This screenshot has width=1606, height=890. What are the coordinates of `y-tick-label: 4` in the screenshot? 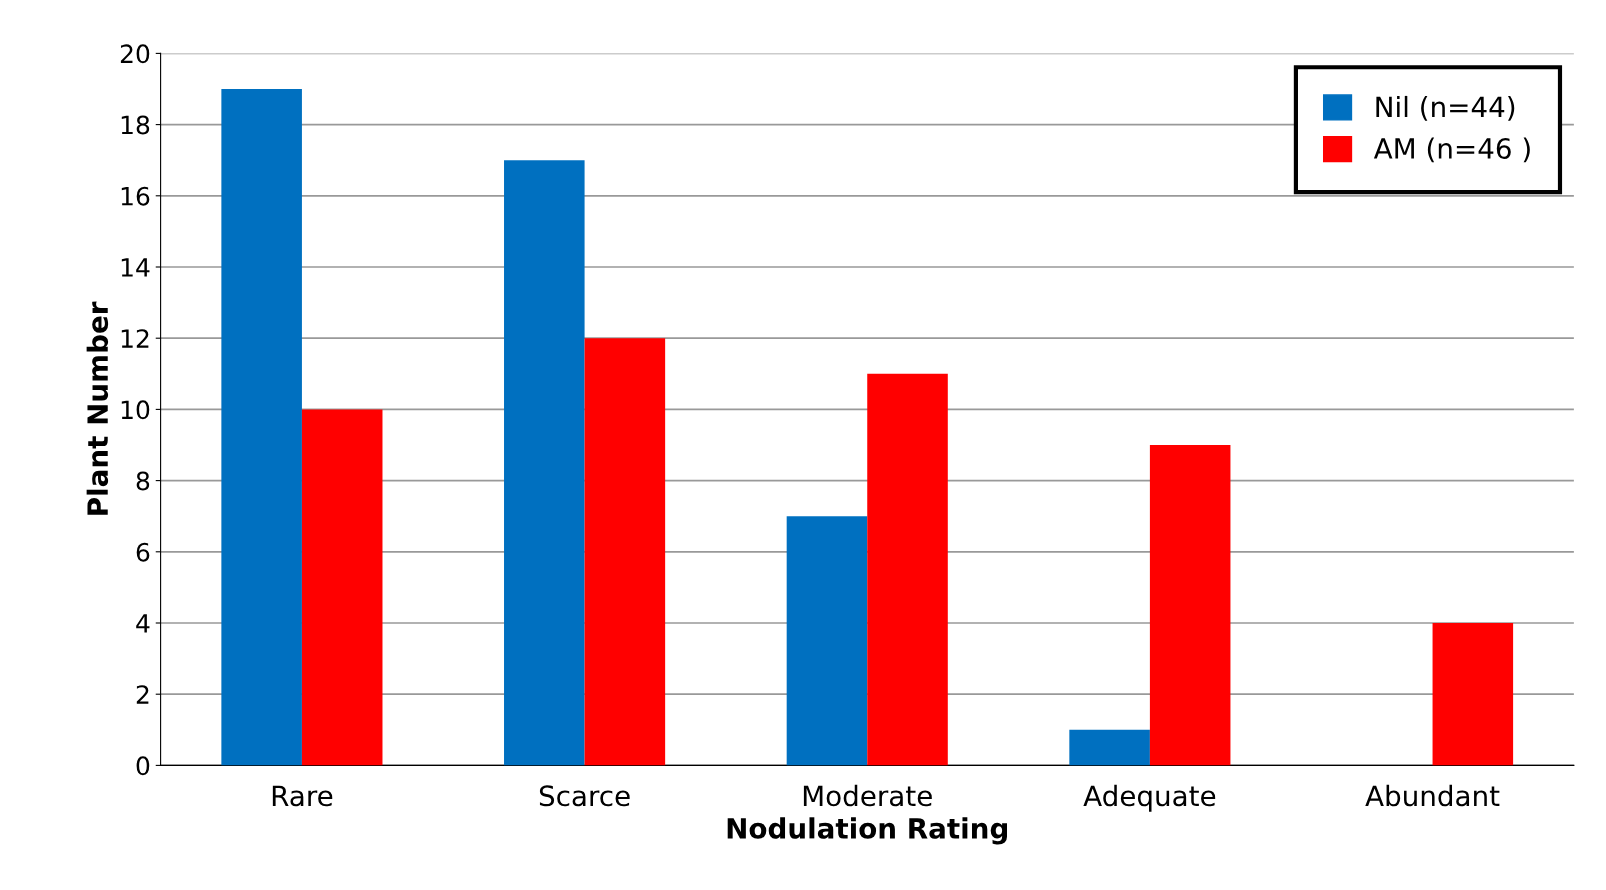 It's located at (143, 623).